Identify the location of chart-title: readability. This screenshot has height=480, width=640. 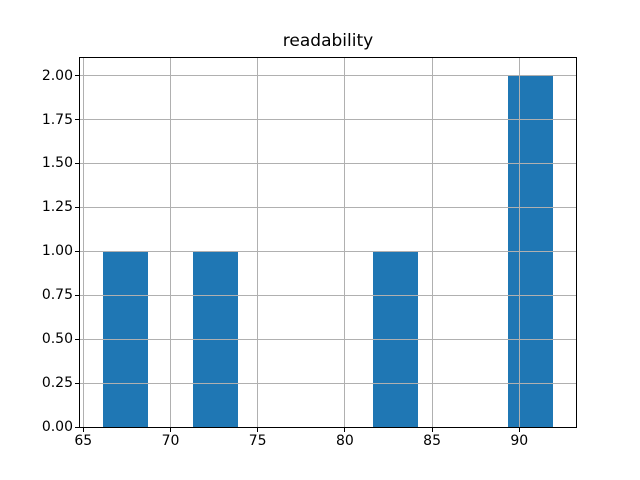
(328, 41).